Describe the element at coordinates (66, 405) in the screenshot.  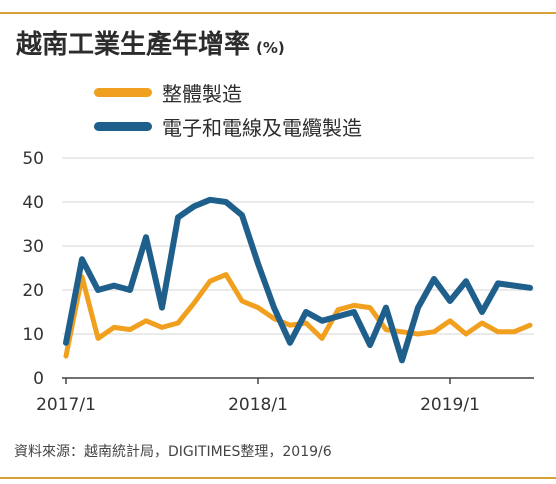
I see `x-tick-label-2017/1: 2017/1` at that location.